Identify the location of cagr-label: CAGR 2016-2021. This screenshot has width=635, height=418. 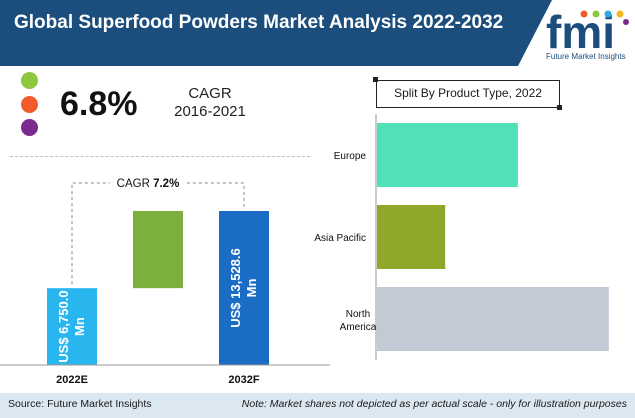
(210, 103).